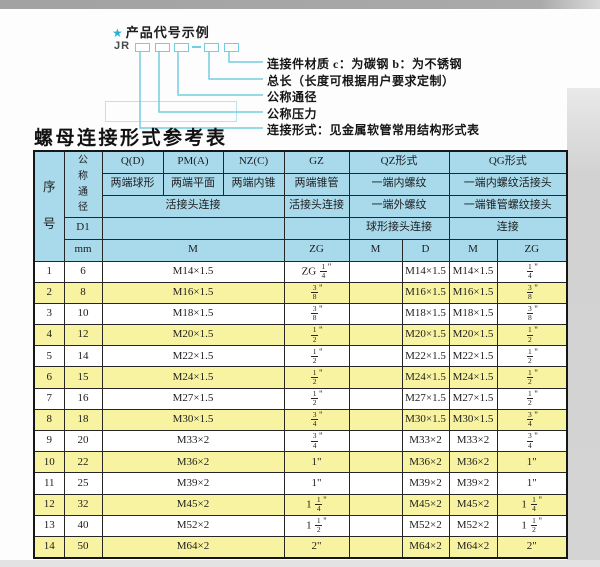  What do you see at coordinates (373, 130) in the screenshot?
I see `diagram-label-connection: 连接形式：见金属软管常用结构形式表` at bounding box center [373, 130].